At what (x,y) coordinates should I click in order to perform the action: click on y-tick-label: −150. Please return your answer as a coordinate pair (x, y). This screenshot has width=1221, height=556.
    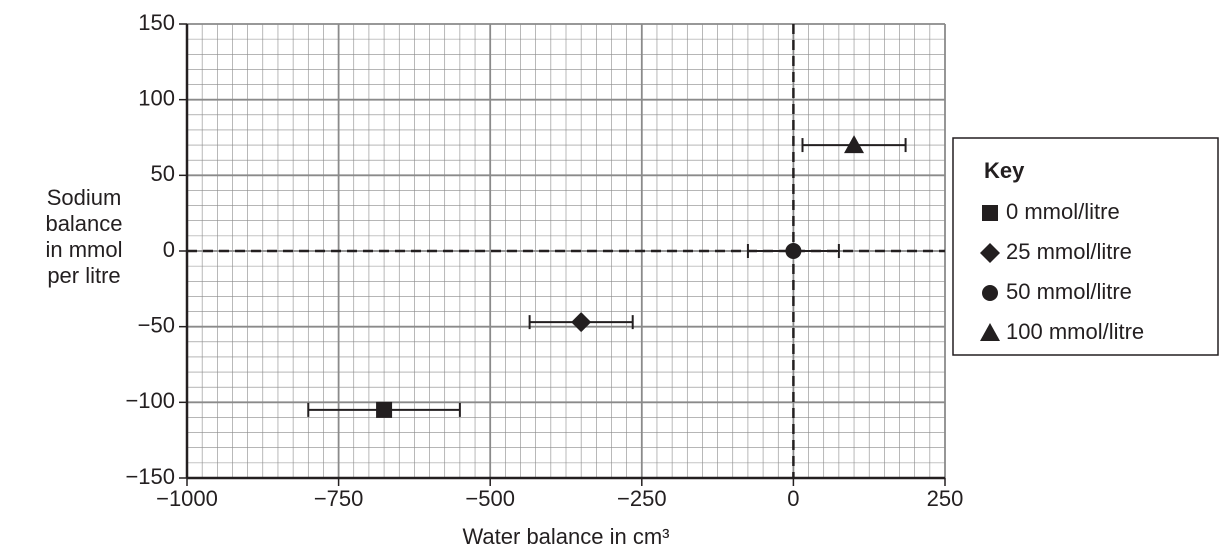
    Looking at the image, I should click on (150, 476).